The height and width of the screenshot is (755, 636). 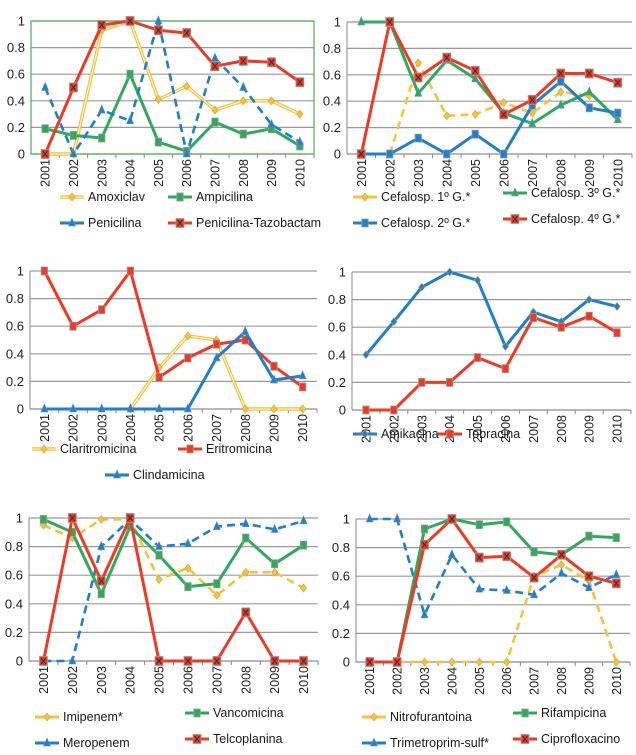 I want to click on x-tick-label: 2005, so click(x=480, y=681).